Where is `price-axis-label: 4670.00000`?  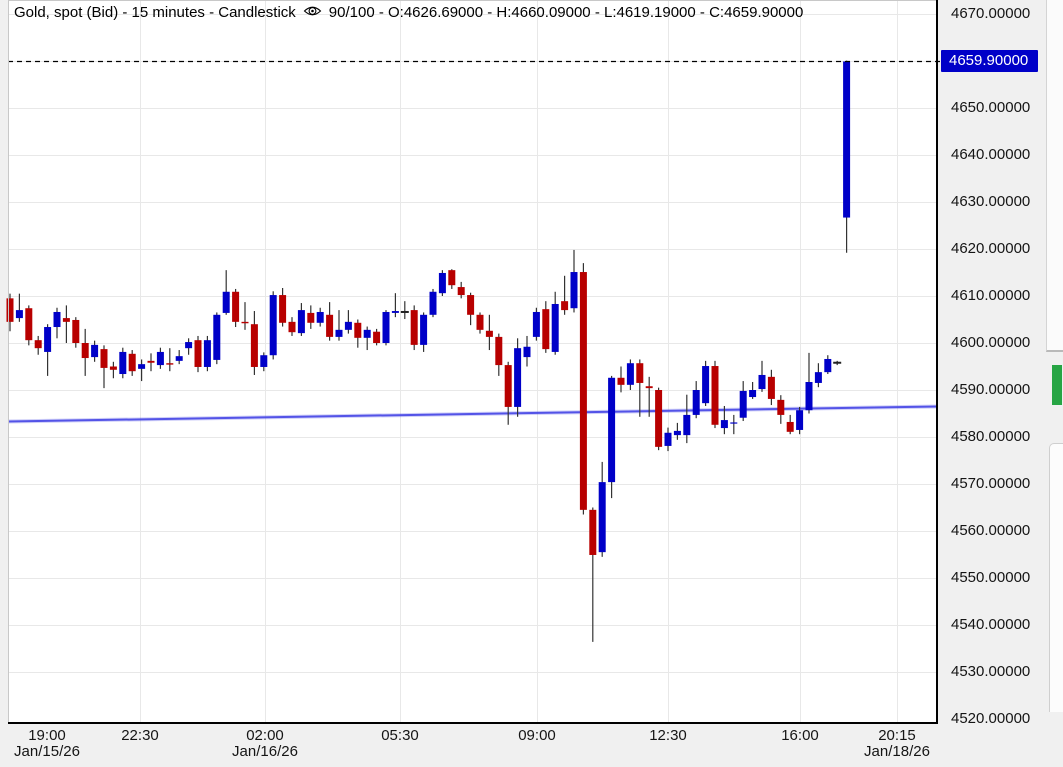
price-axis-label: 4670.00000 is located at coordinates (991, 13).